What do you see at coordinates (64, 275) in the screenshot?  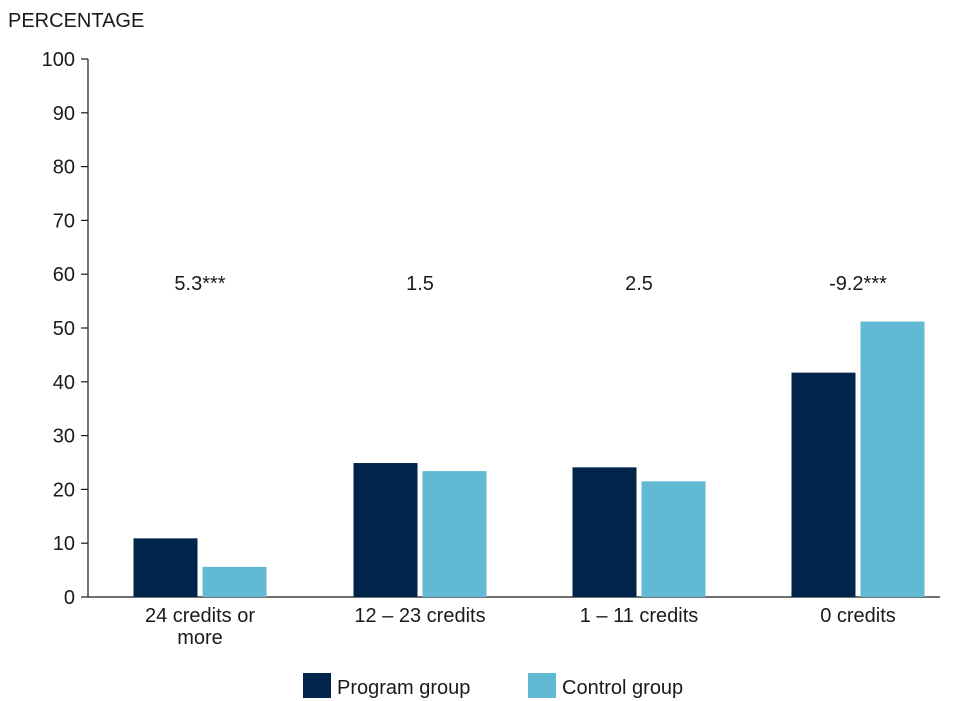 I see `y-tick-label: 60` at bounding box center [64, 275].